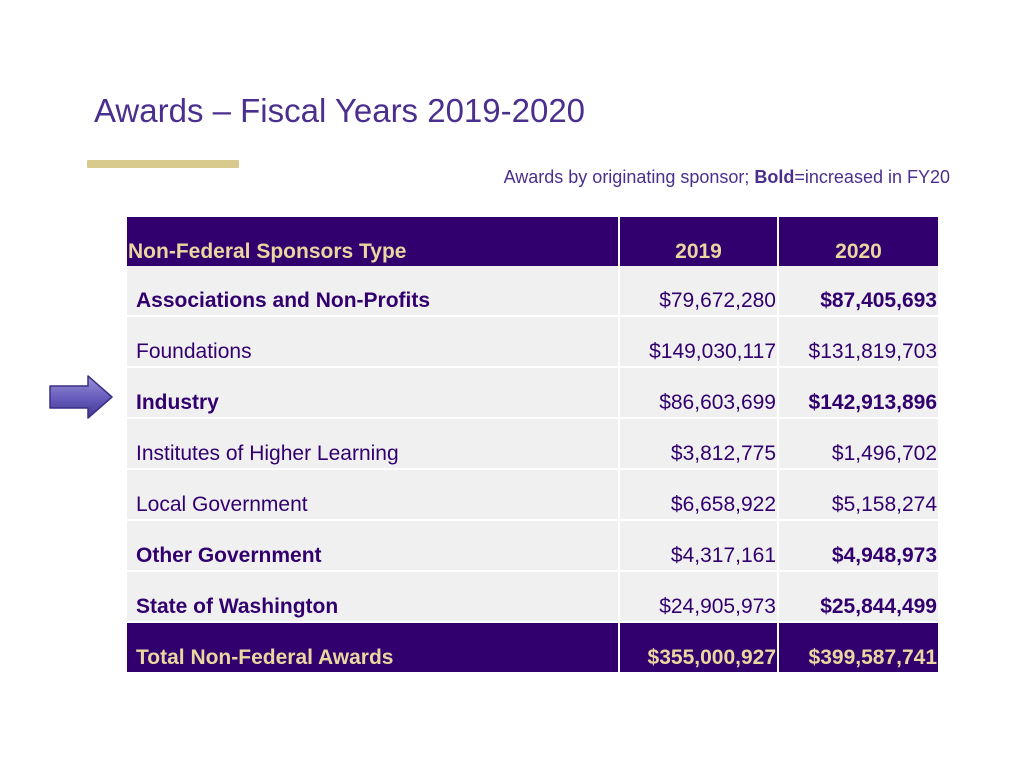  What do you see at coordinates (373, 597) in the screenshot?
I see `row-sponsor-type: State of Washington` at bounding box center [373, 597].